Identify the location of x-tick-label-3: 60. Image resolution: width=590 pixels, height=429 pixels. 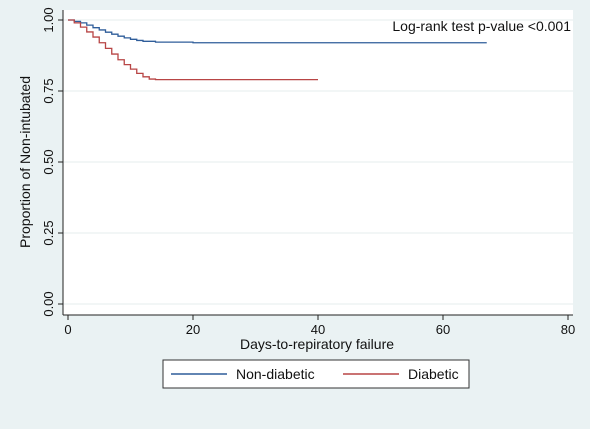
(443, 329).